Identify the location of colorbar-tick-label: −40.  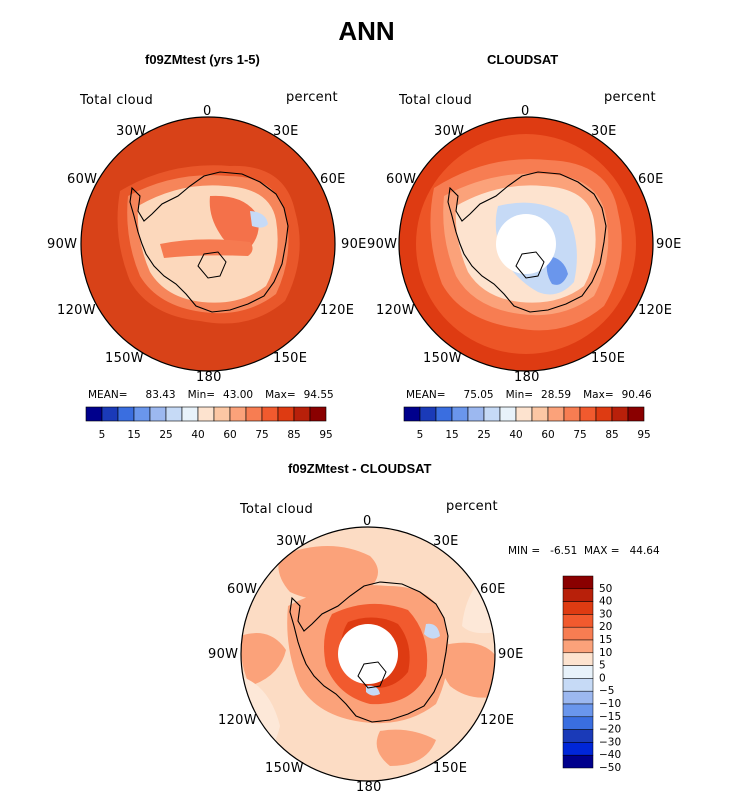
(610, 755).